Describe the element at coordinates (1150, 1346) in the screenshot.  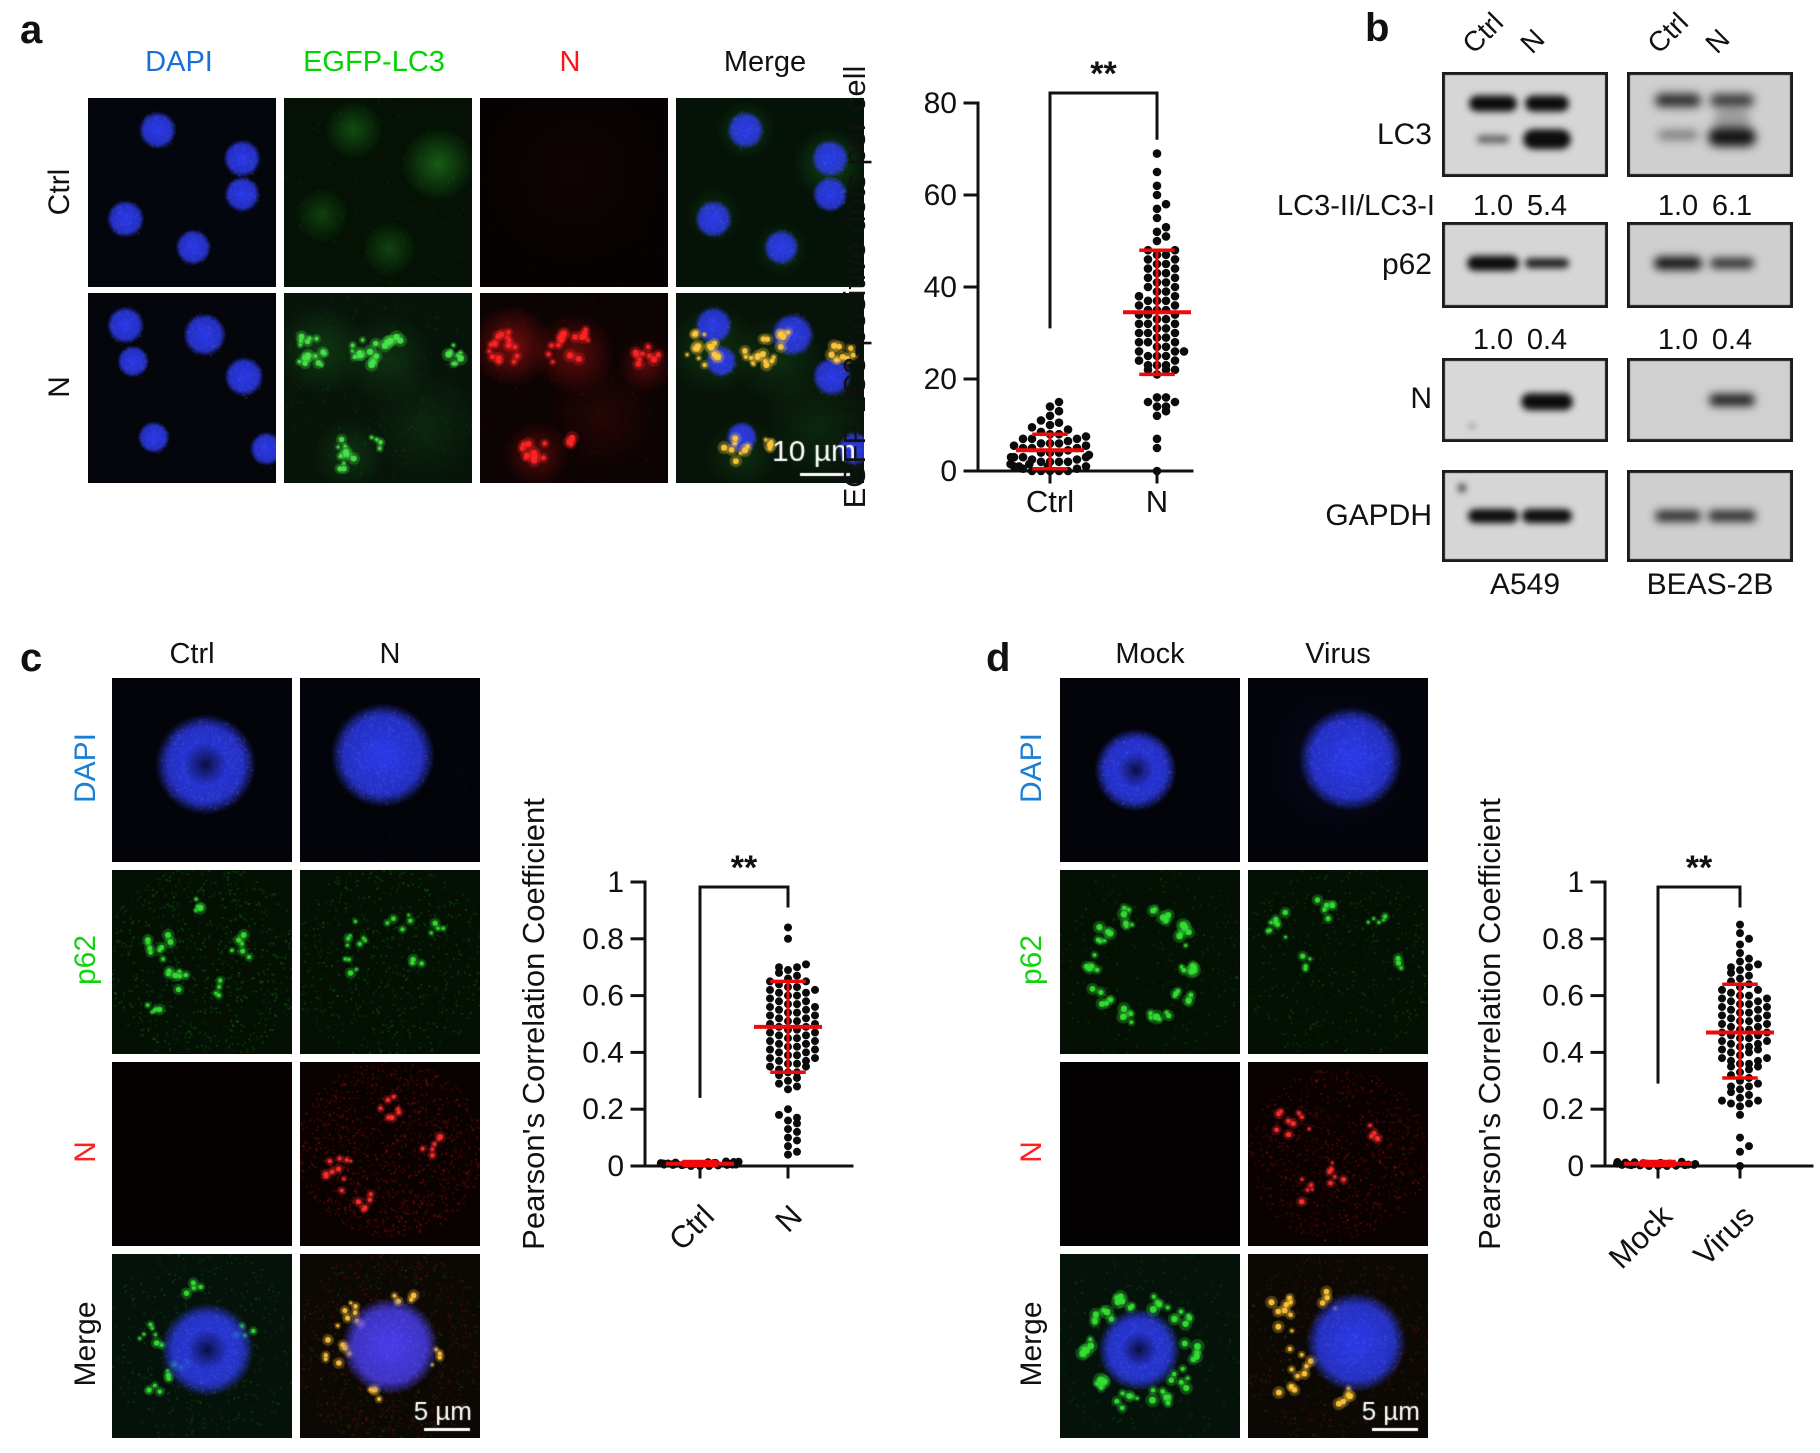
I see `micro-tile-d-mock-merge` at that location.